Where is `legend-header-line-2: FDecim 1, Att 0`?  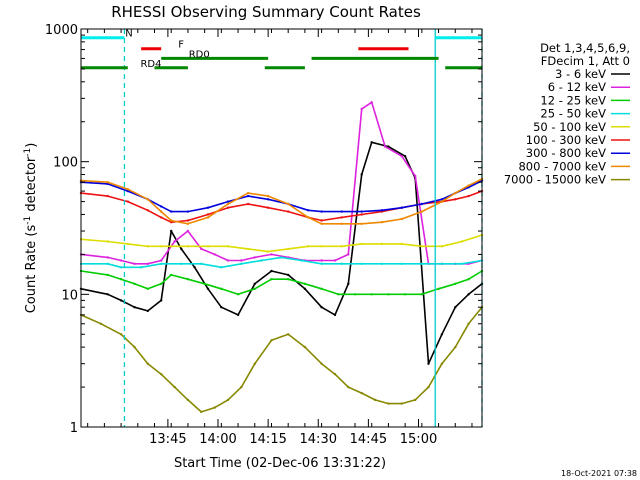 legend-header-line-2: FDecim 1, Att 0 is located at coordinates (585, 61).